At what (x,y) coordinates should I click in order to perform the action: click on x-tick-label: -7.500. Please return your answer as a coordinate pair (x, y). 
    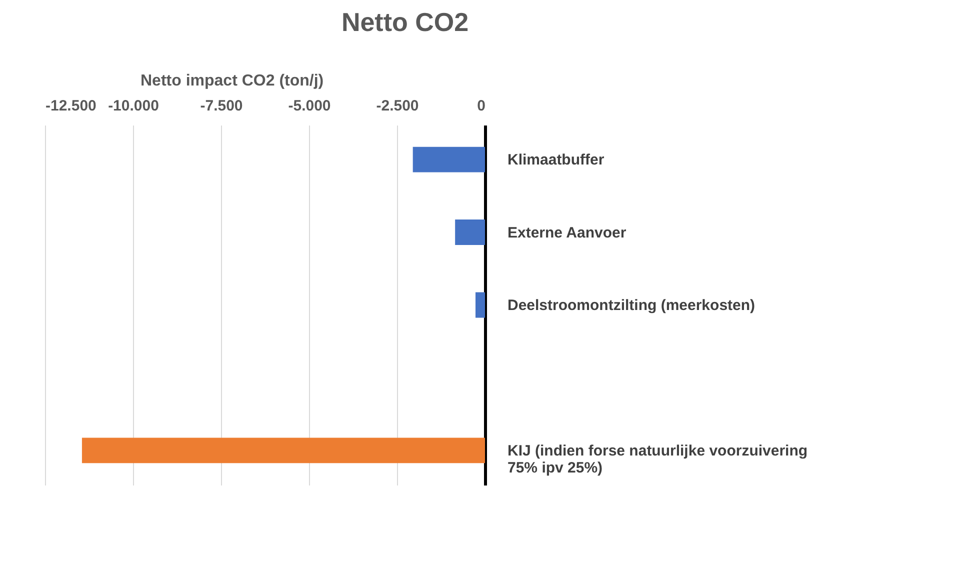
    Looking at the image, I should click on (221, 106).